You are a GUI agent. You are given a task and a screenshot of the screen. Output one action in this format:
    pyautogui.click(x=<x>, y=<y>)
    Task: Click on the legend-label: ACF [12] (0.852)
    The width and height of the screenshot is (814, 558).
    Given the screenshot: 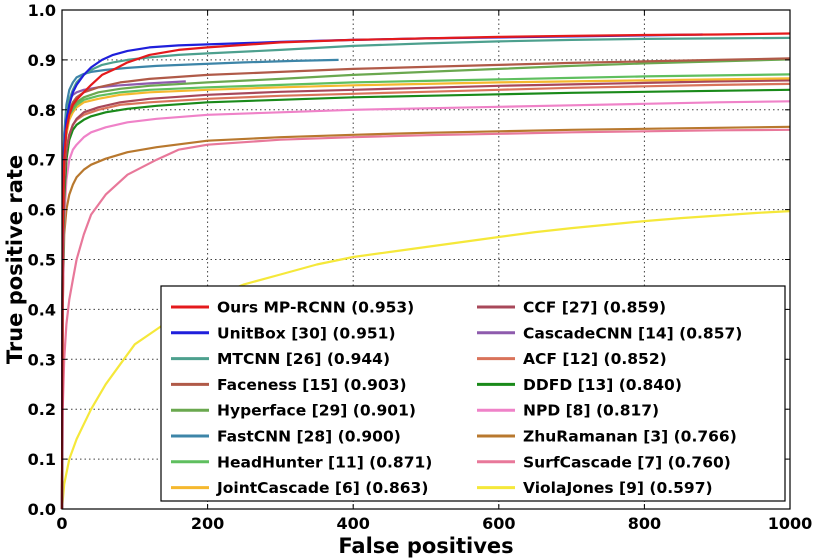 What is the action you would take?
    pyautogui.click(x=595, y=359)
    